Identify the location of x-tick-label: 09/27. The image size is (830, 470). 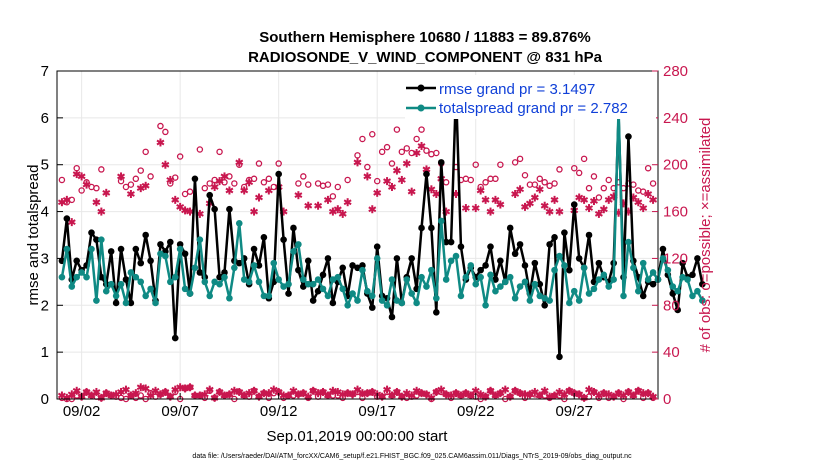
(574, 411).